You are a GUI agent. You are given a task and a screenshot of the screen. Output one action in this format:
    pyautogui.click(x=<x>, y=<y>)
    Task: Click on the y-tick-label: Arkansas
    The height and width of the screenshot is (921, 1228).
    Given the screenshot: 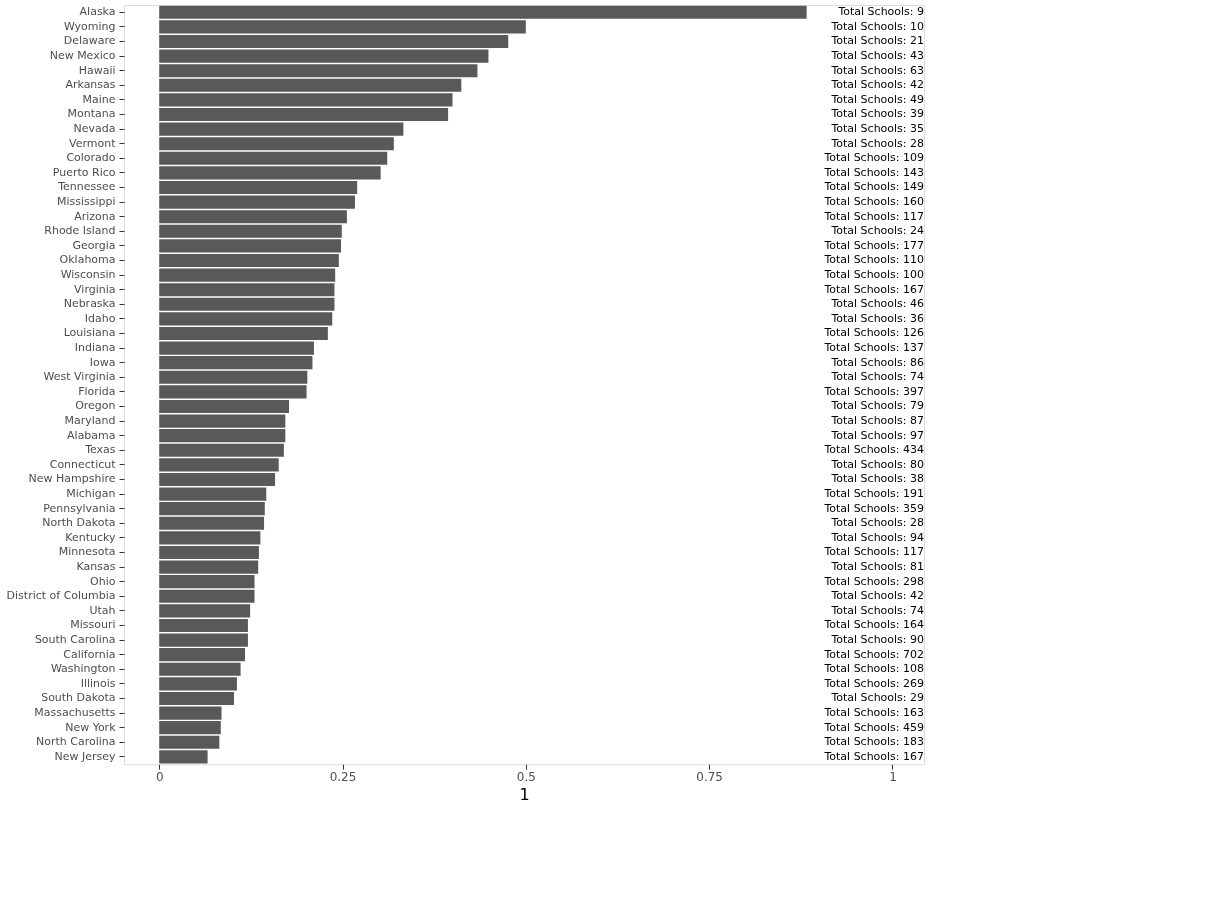 What is the action you would take?
    pyautogui.click(x=90, y=85)
    